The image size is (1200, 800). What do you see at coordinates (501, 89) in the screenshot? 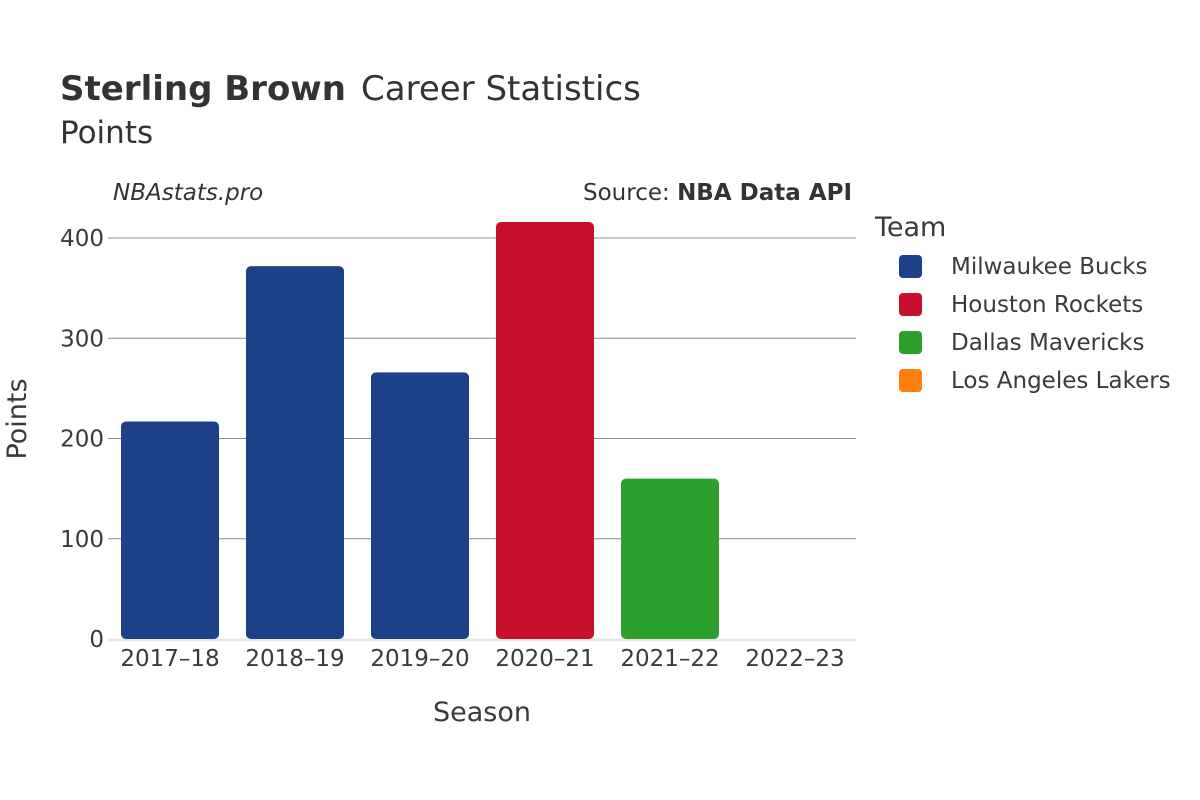
I see `title-rest: Career Statistics` at bounding box center [501, 89].